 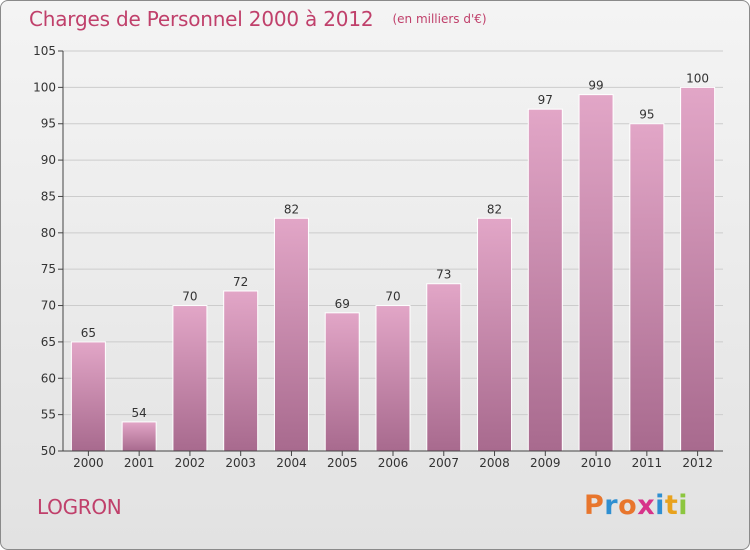 I want to click on bar-value-label: 72, so click(x=240, y=282).